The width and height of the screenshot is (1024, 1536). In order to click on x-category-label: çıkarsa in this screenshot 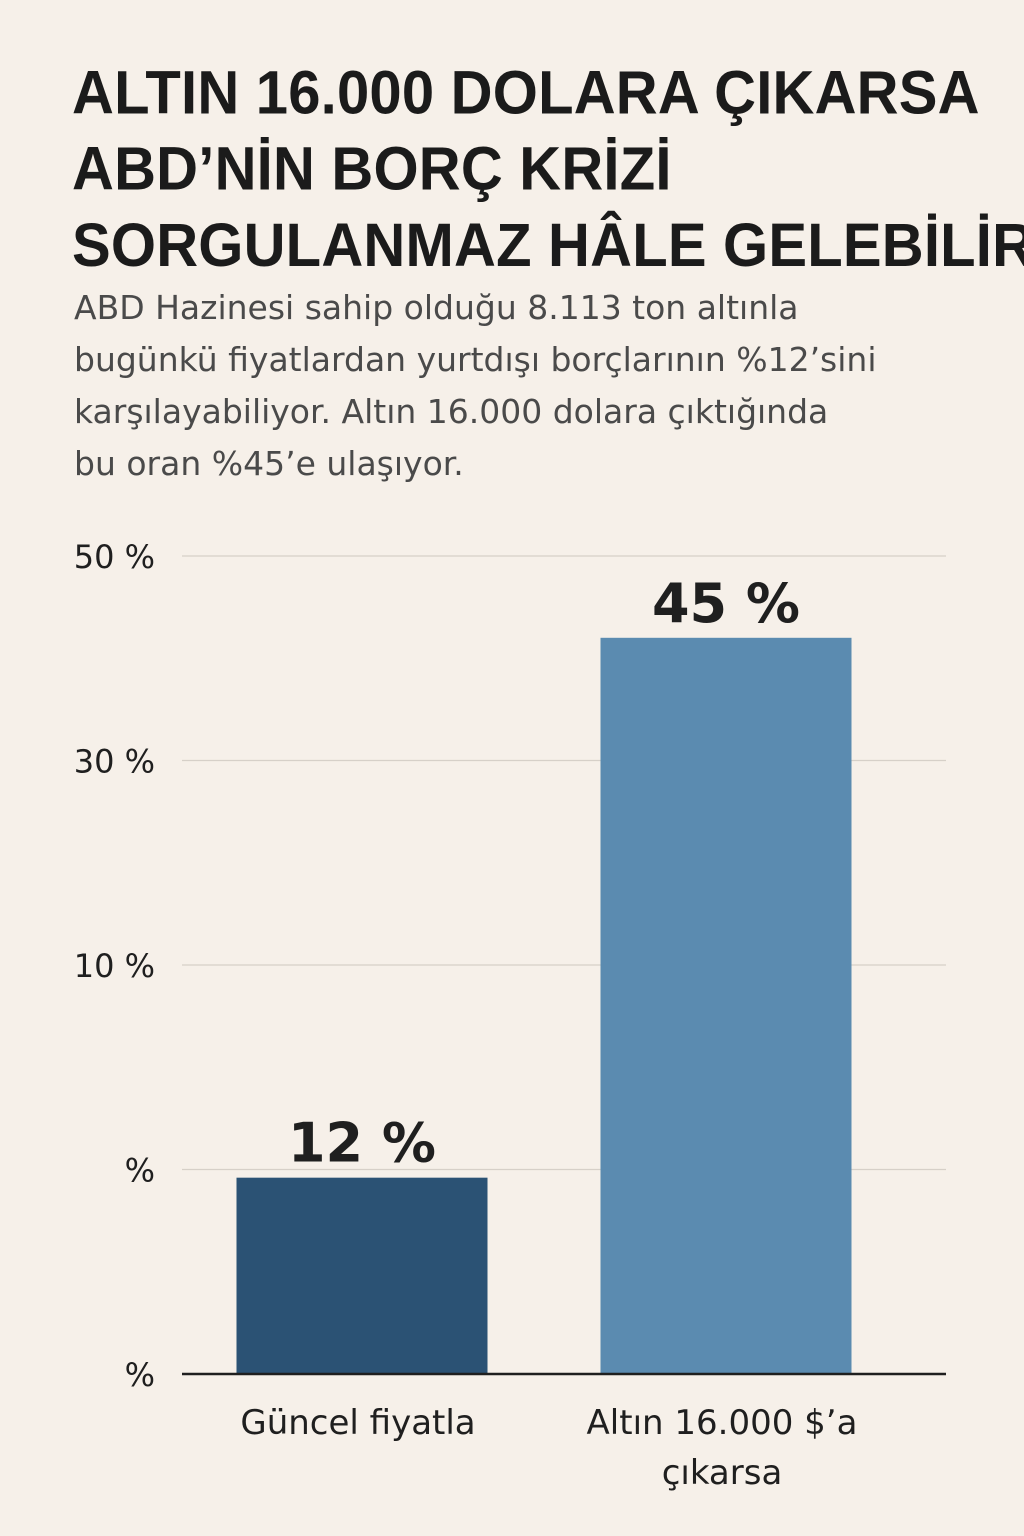, I will do `click(722, 1473)`.